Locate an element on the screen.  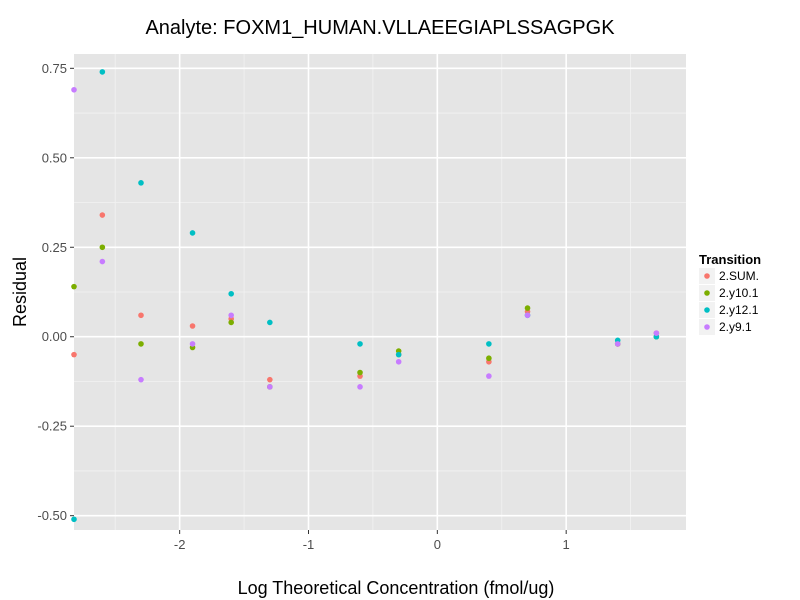
y-axis-ticks: -0.50 -0.25 0.00 0.25 0.50 0.75 is located at coordinates (55, 292).